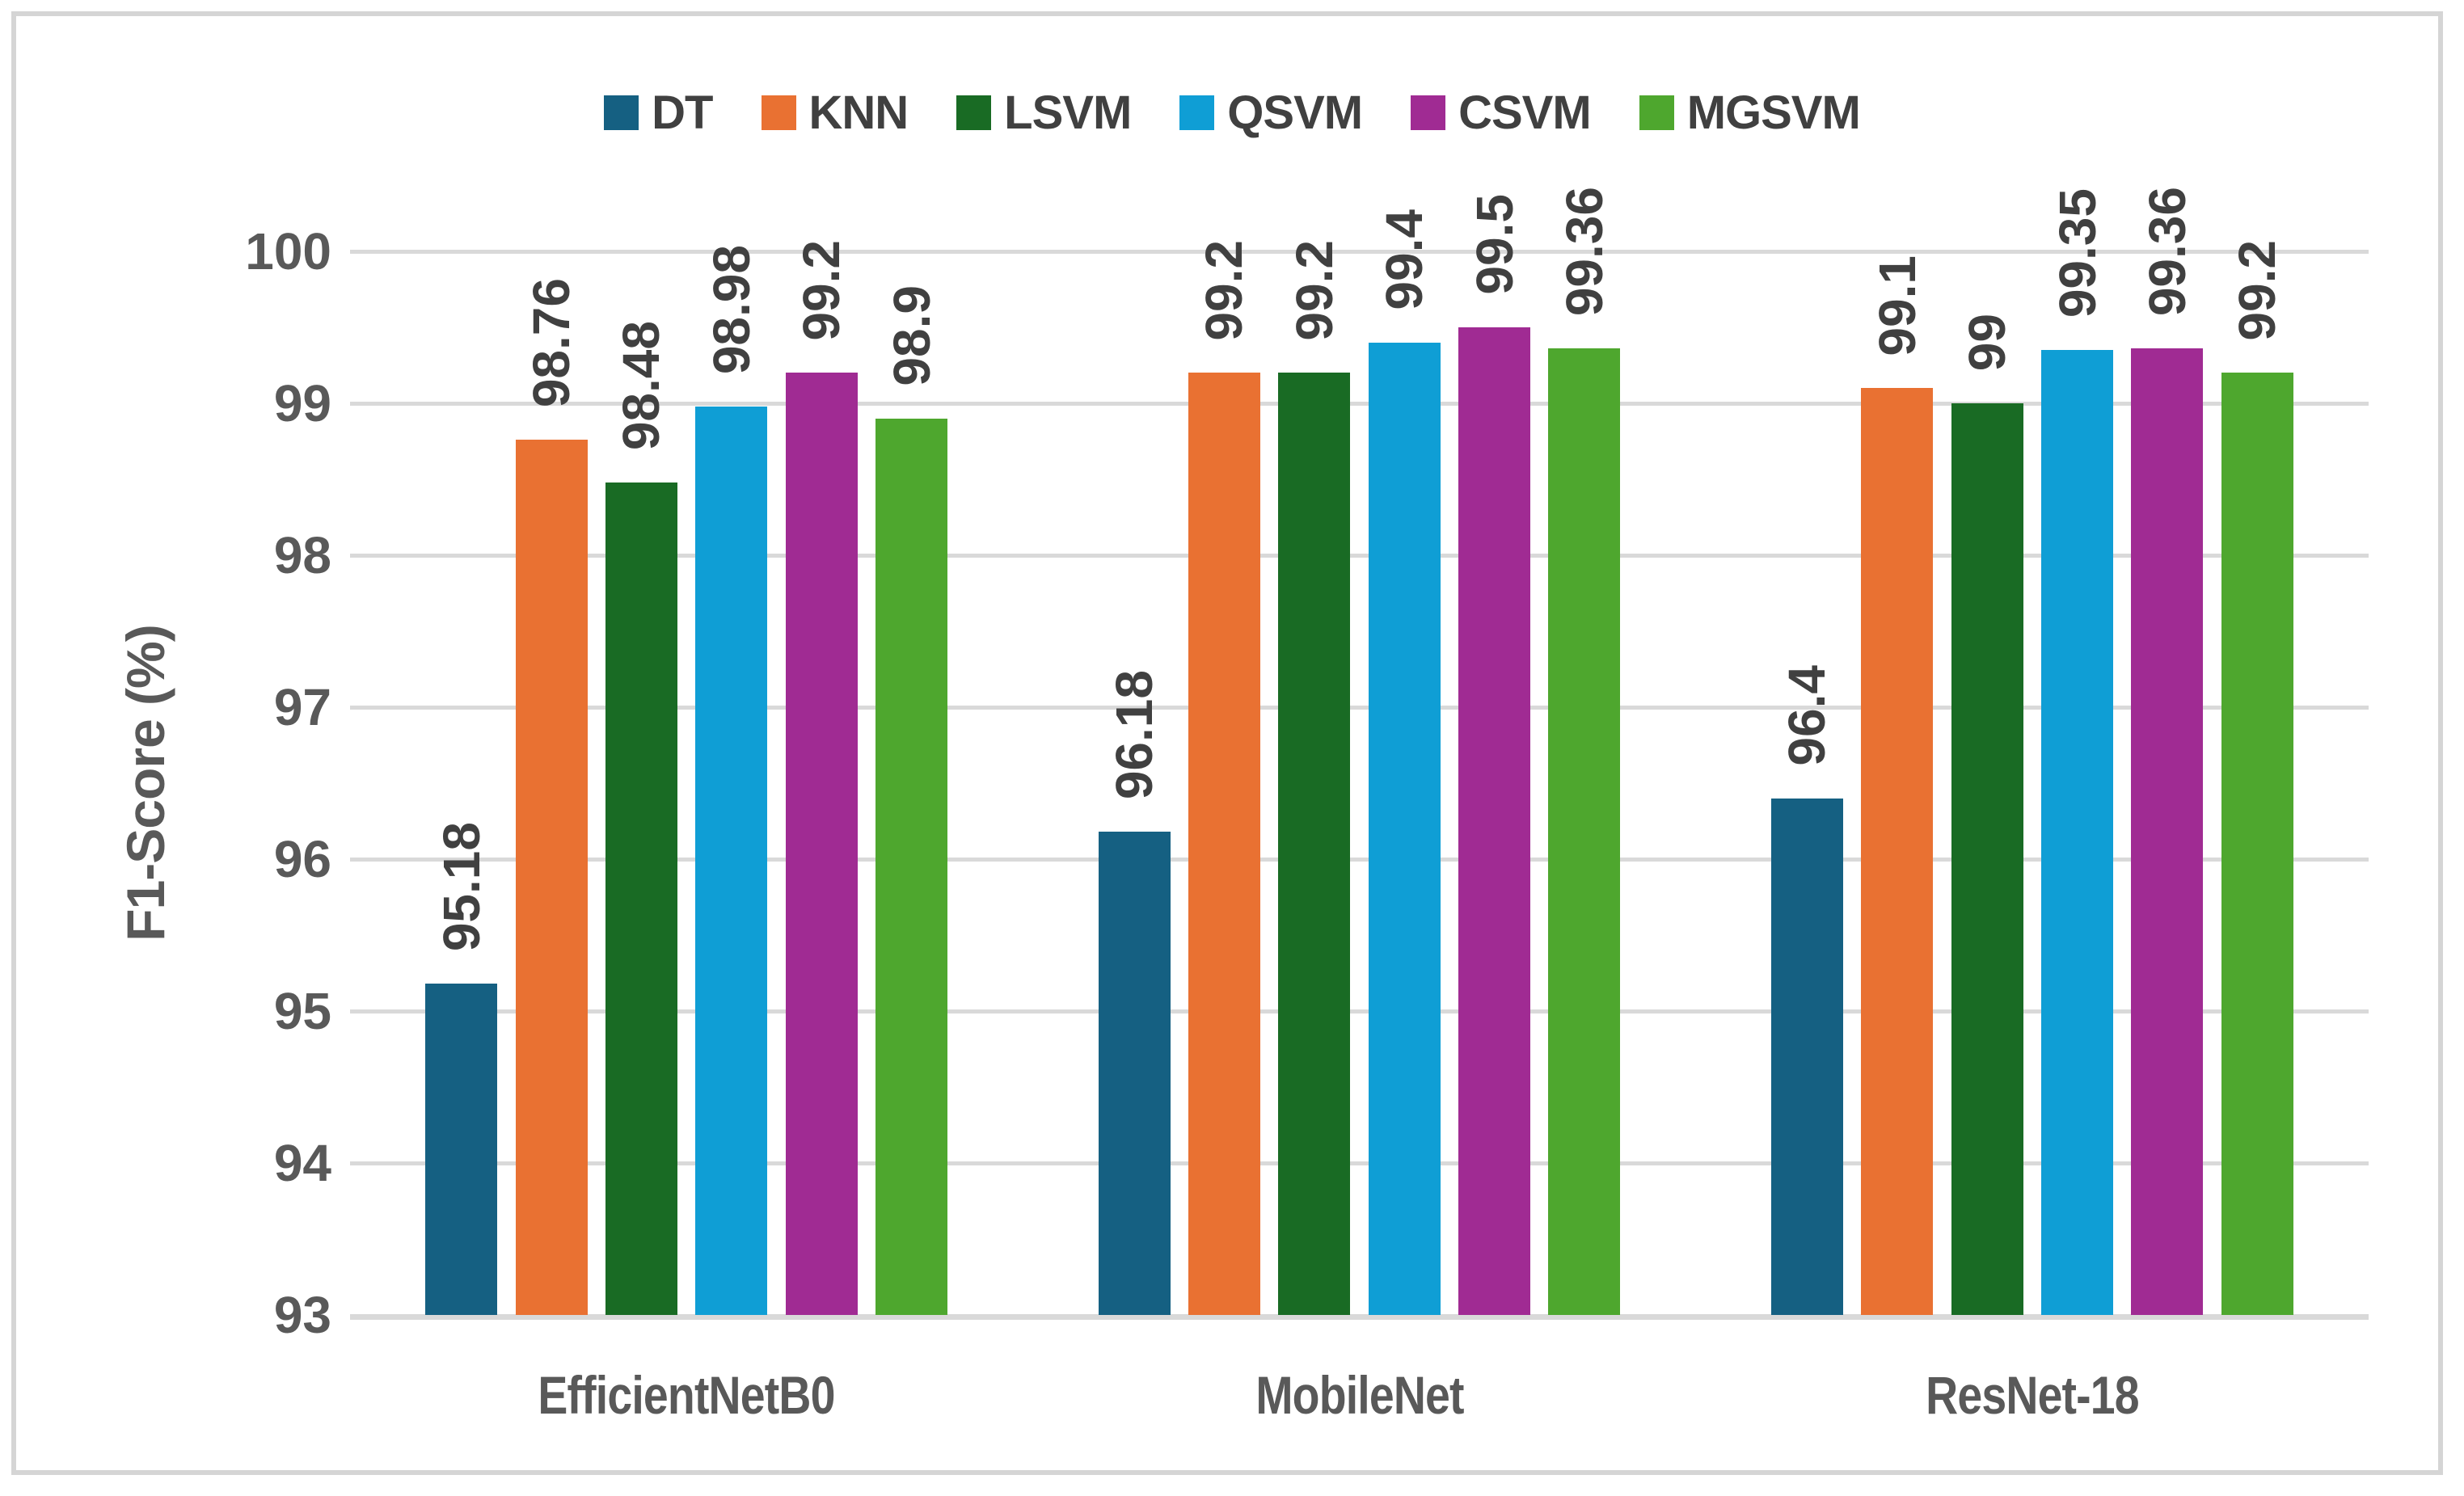  What do you see at coordinates (732, 309) in the screenshot?
I see `bar-value-label: 98.98` at bounding box center [732, 309].